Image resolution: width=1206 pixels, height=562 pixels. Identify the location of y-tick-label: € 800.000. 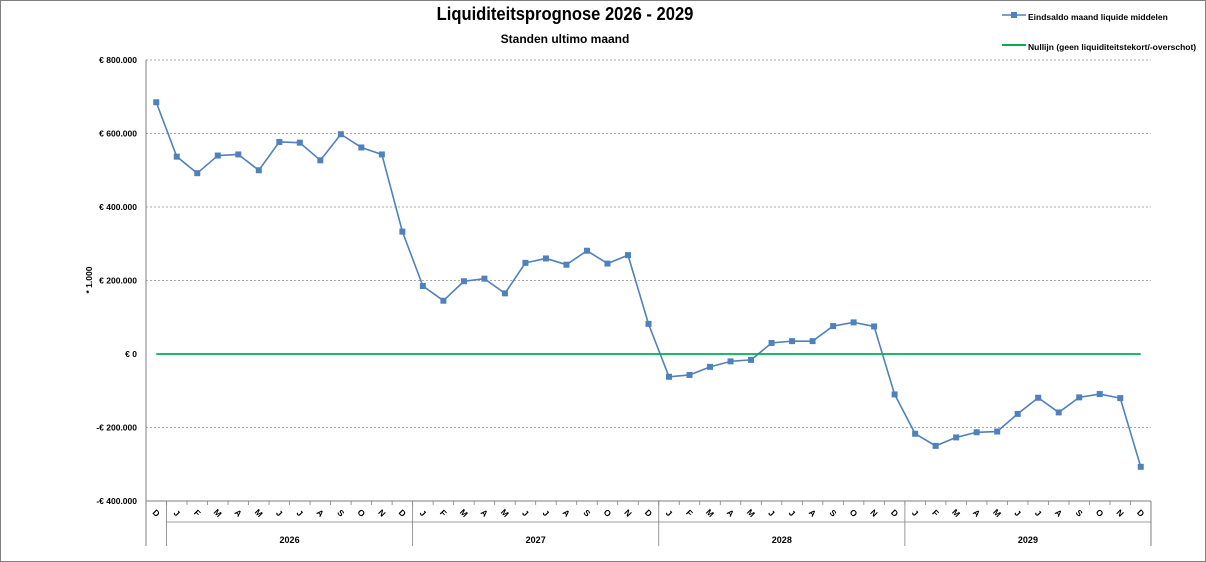
(118, 60).